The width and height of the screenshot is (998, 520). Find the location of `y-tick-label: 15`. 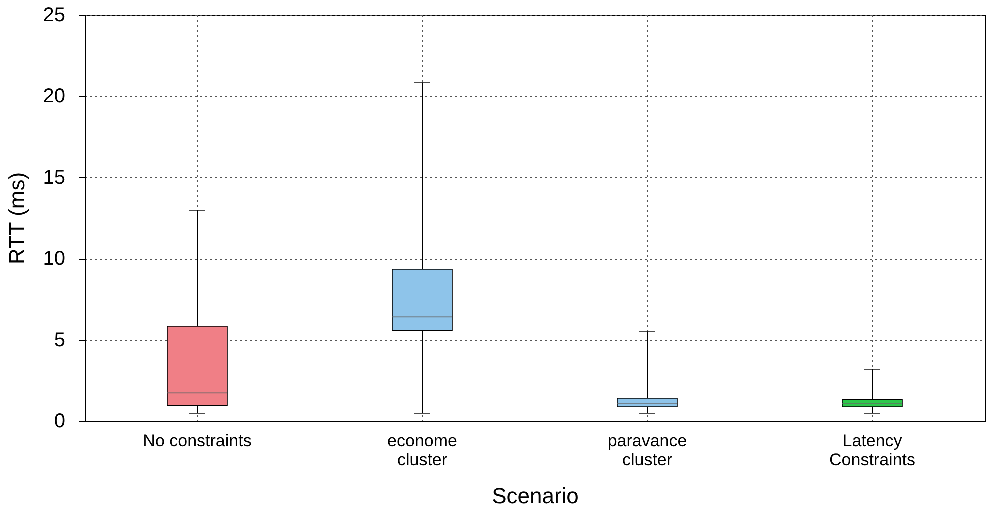

y-tick-label: 15 is located at coordinates (54, 177).